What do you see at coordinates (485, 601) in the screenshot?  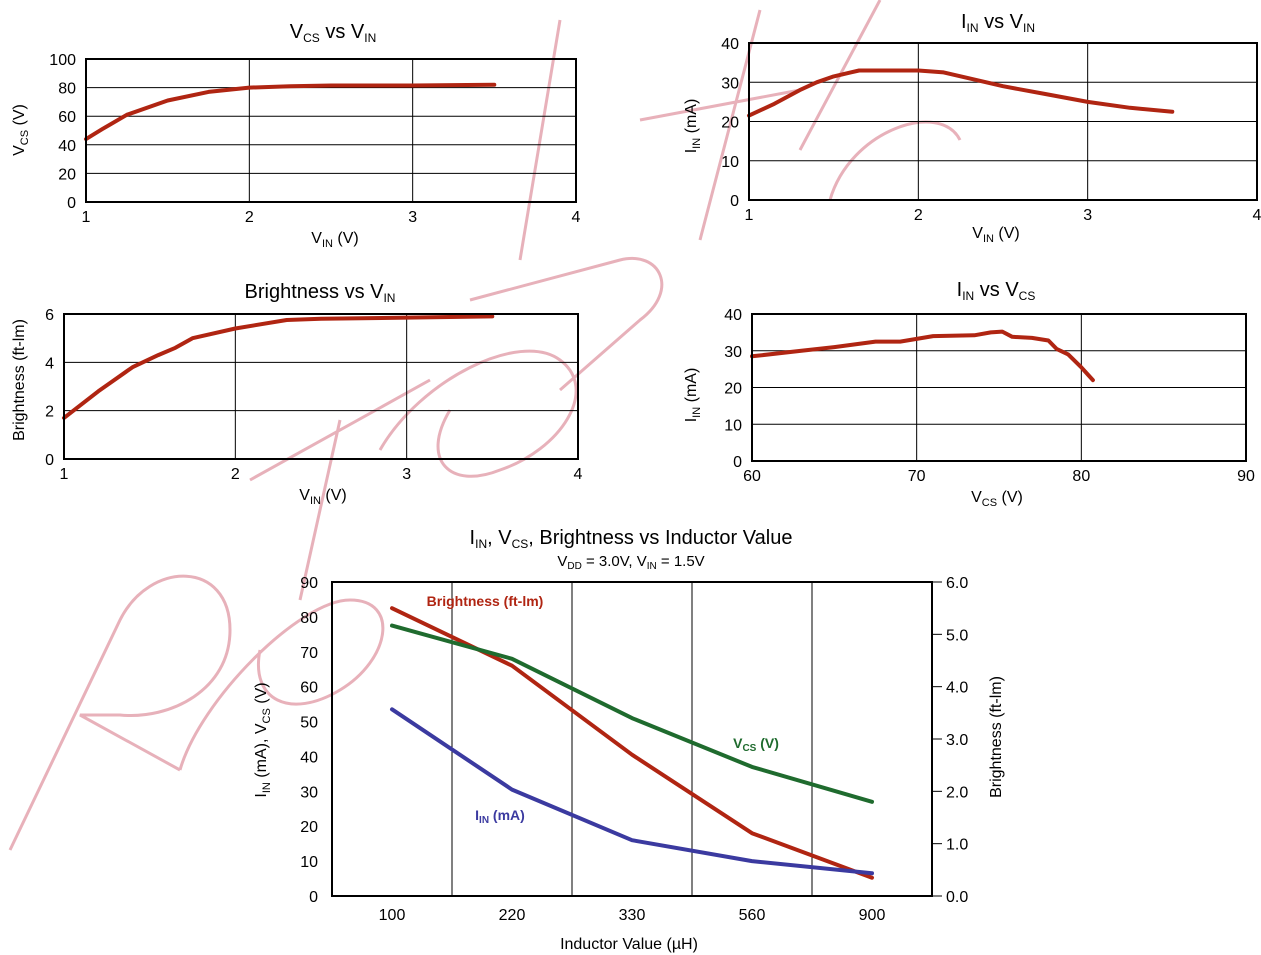 I see `series-label-brightness: Brightness (ft-lm)` at bounding box center [485, 601].